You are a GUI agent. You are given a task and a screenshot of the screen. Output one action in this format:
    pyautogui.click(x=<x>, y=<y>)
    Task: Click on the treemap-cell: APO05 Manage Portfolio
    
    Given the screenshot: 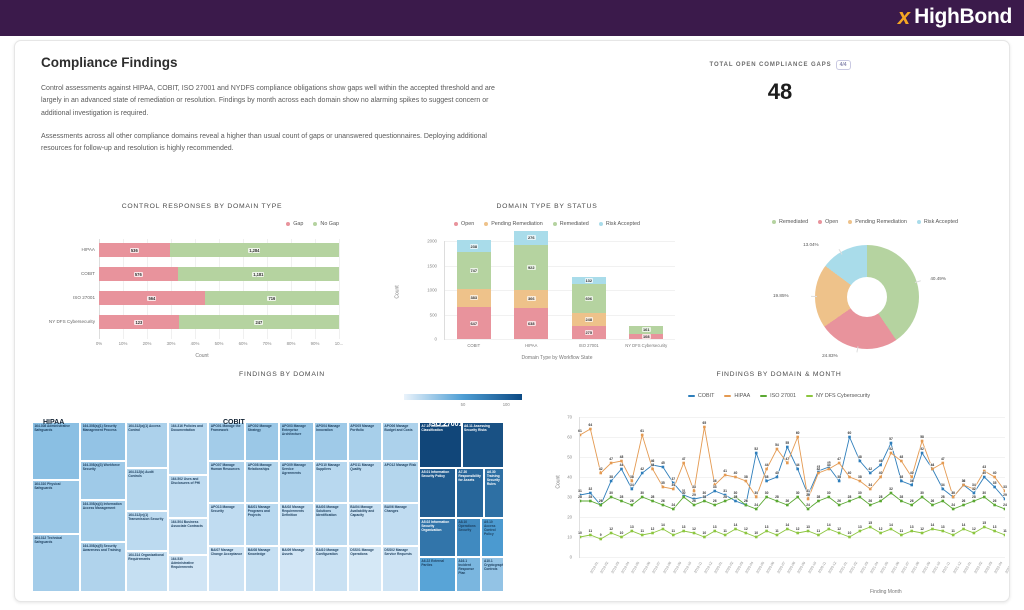 What is the action you would take?
    pyautogui.click(x=364, y=441)
    